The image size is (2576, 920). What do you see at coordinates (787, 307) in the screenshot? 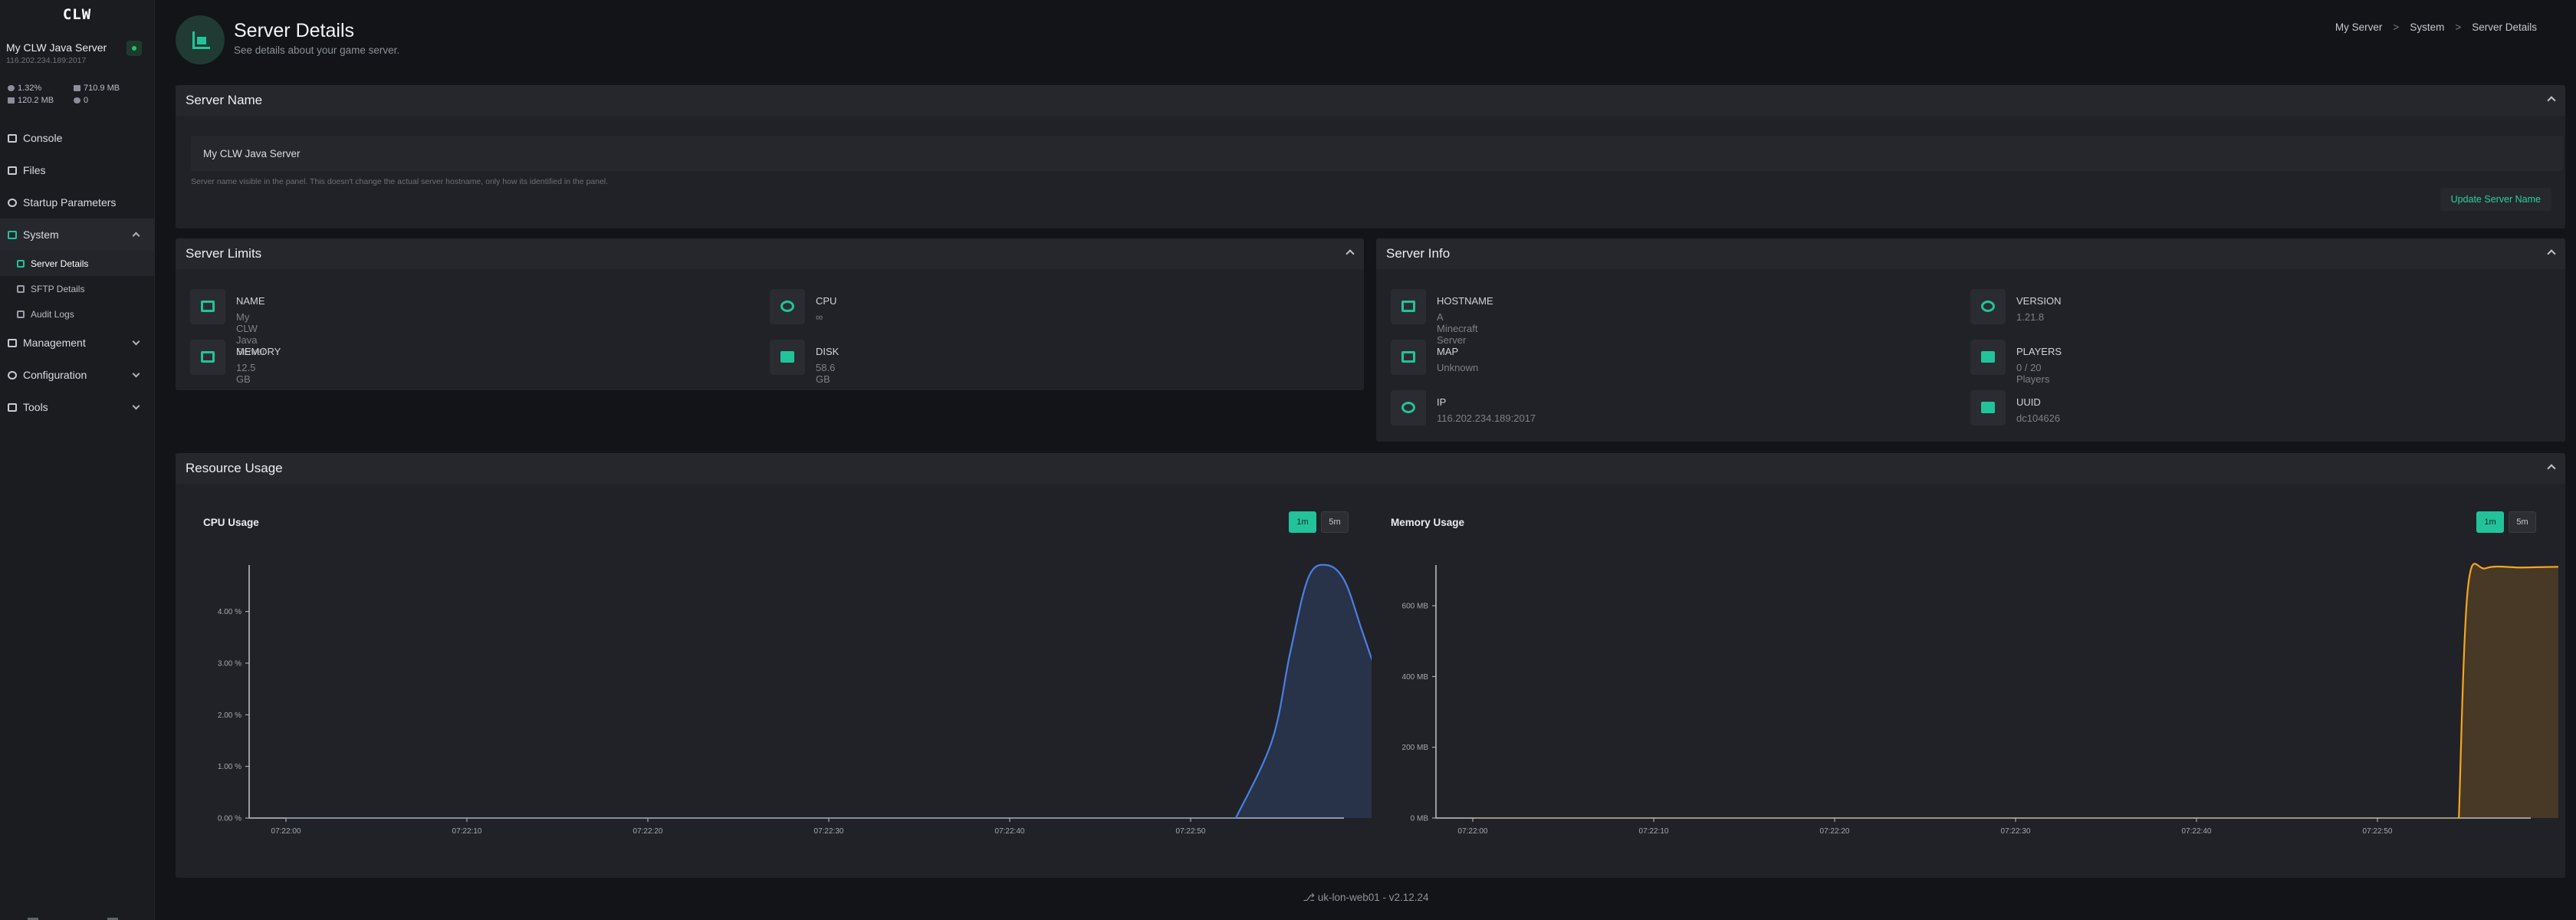
I see `speedometer-icon` at bounding box center [787, 307].